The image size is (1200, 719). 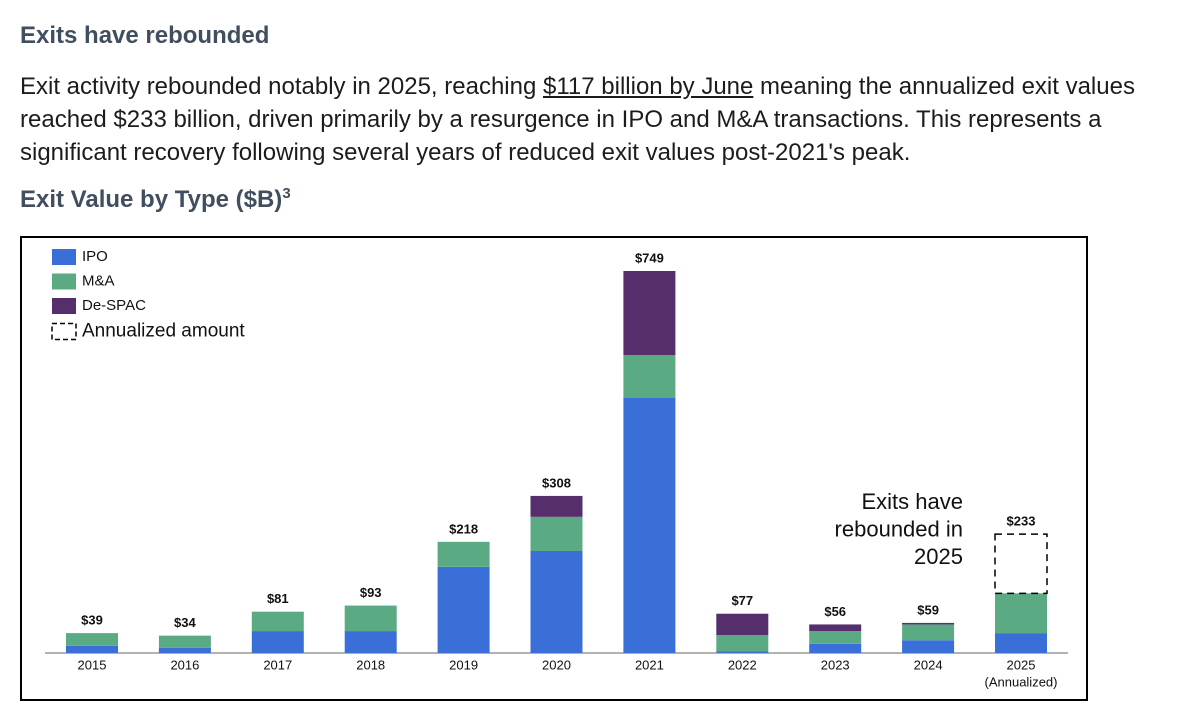 I want to click on total-label: $56, so click(x=835, y=611).